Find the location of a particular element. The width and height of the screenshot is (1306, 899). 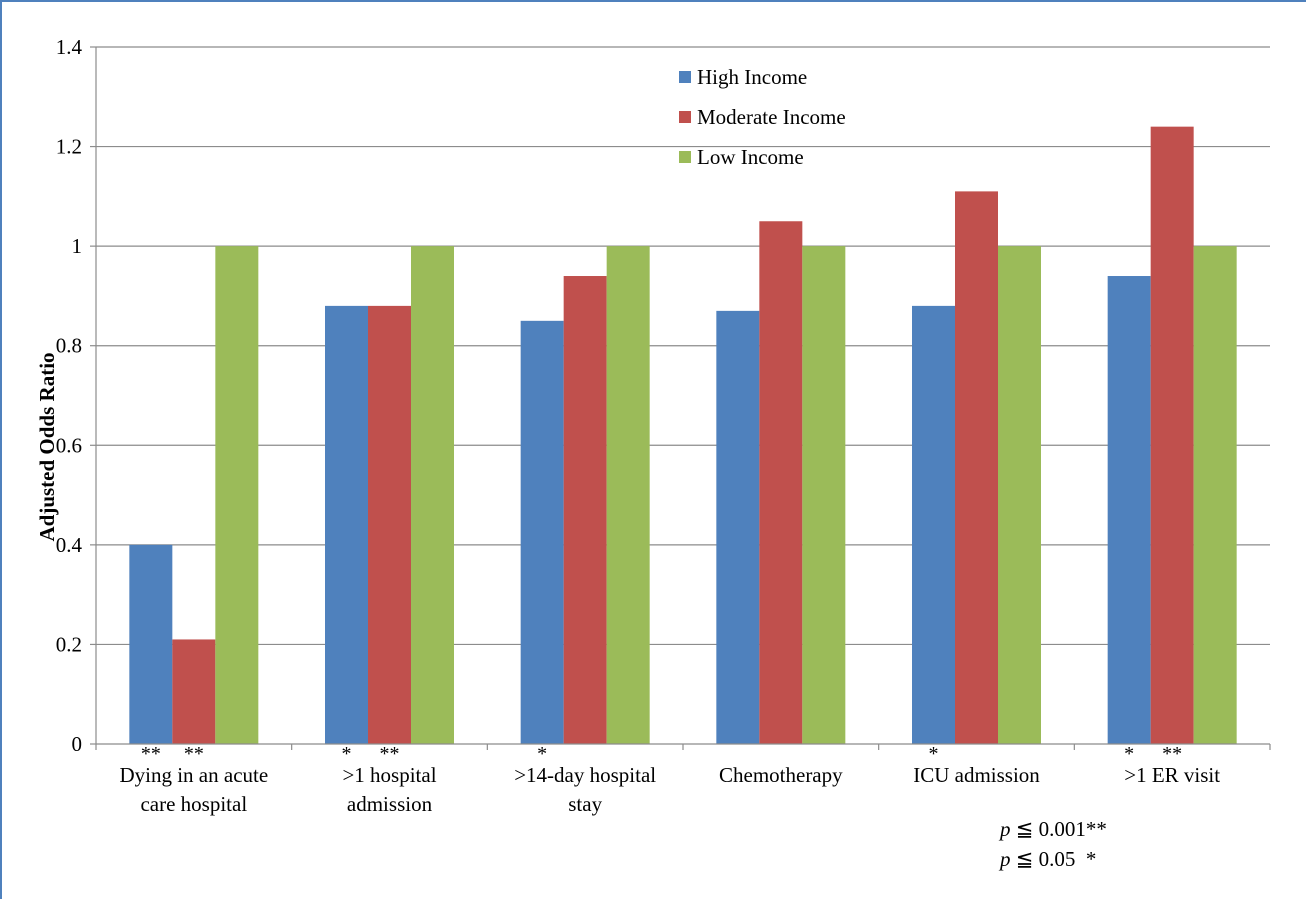

y-tick-label: 0.4 is located at coordinates (69, 545).